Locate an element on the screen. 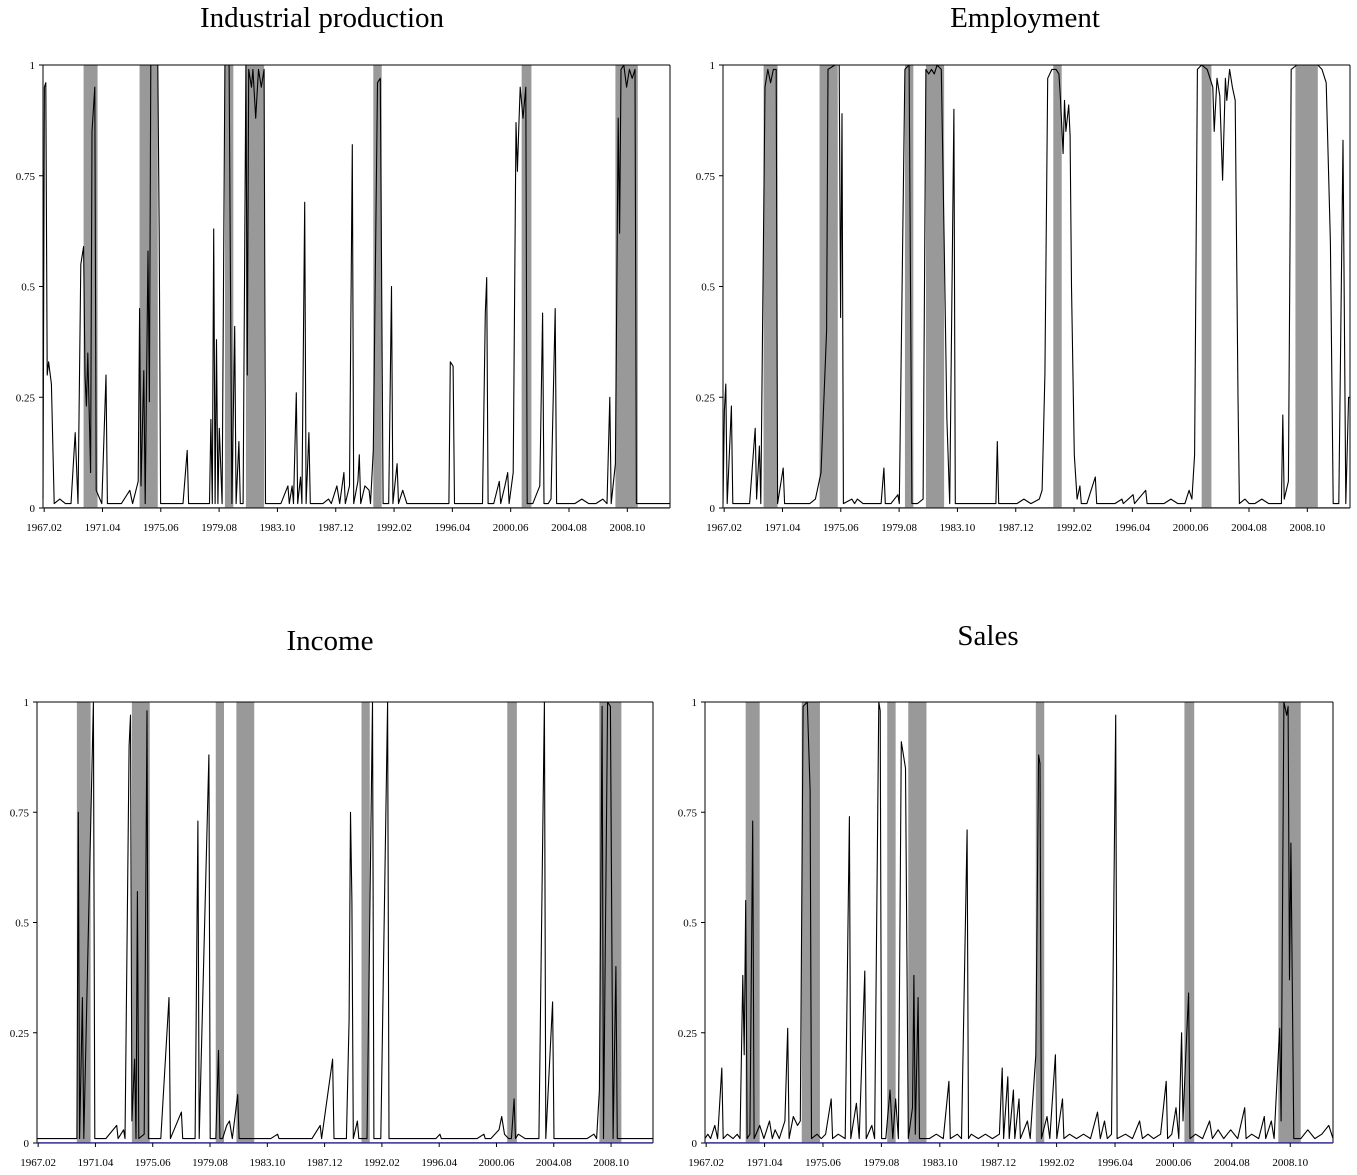 The height and width of the screenshot is (1175, 1357). chart-title: Income is located at coordinates (330, 641).